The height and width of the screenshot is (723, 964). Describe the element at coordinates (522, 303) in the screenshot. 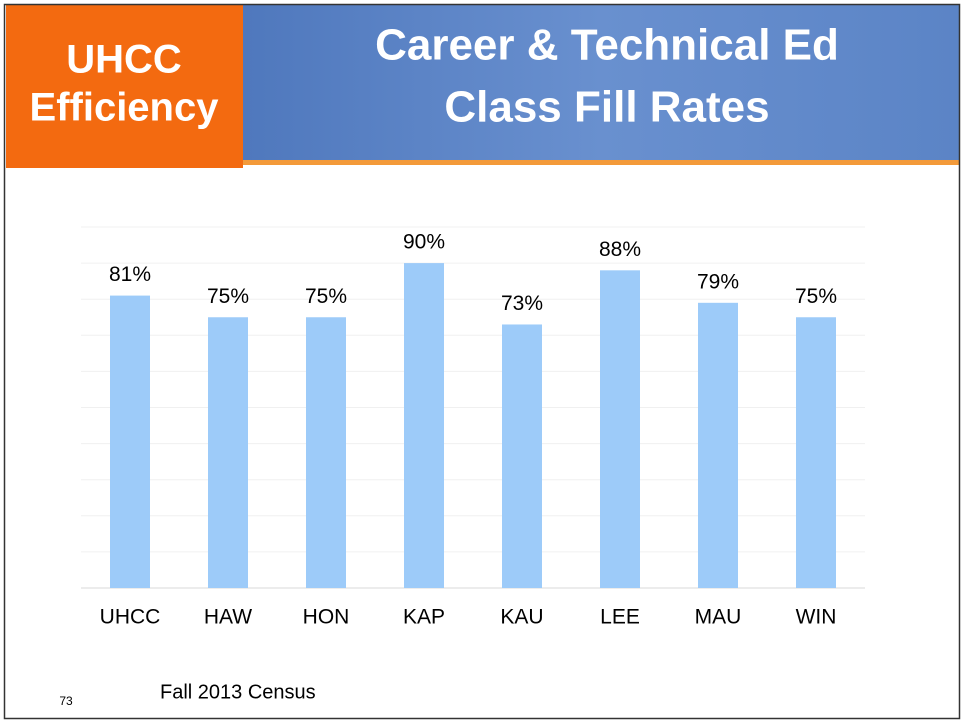

I see `data-label: 73%` at that location.